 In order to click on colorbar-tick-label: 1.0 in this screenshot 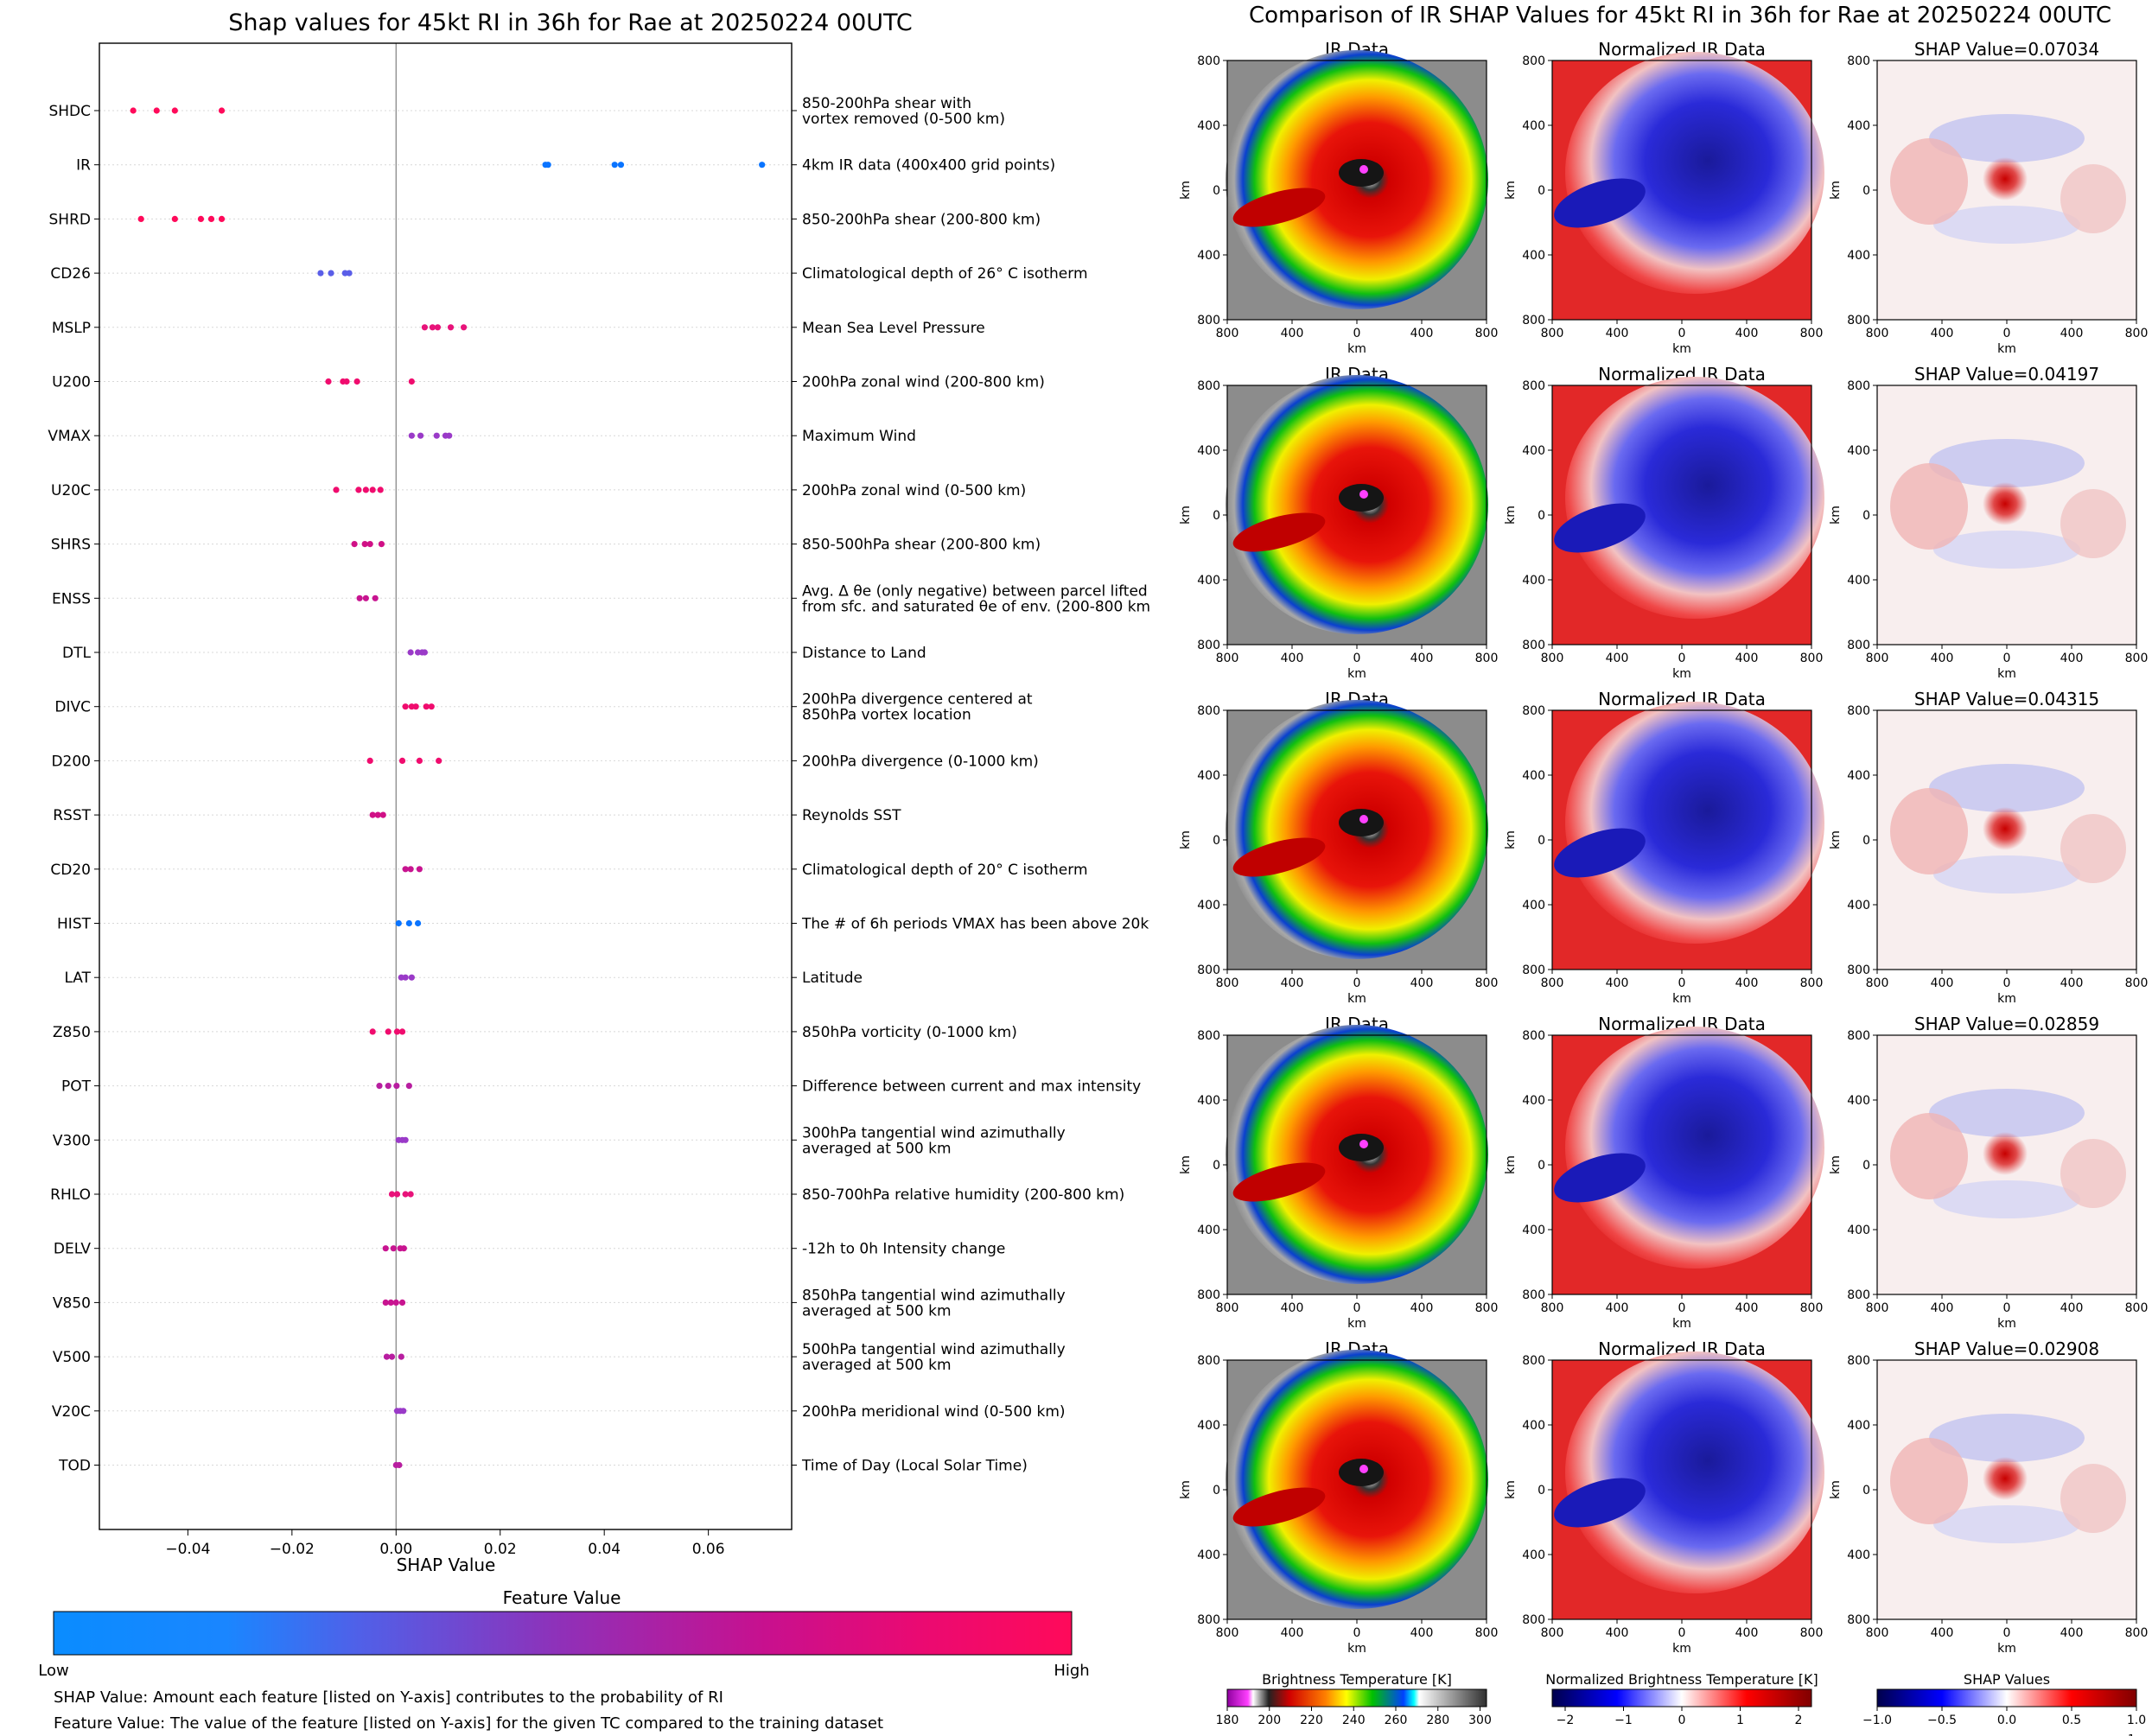, I will do `click(2136, 1720)`.